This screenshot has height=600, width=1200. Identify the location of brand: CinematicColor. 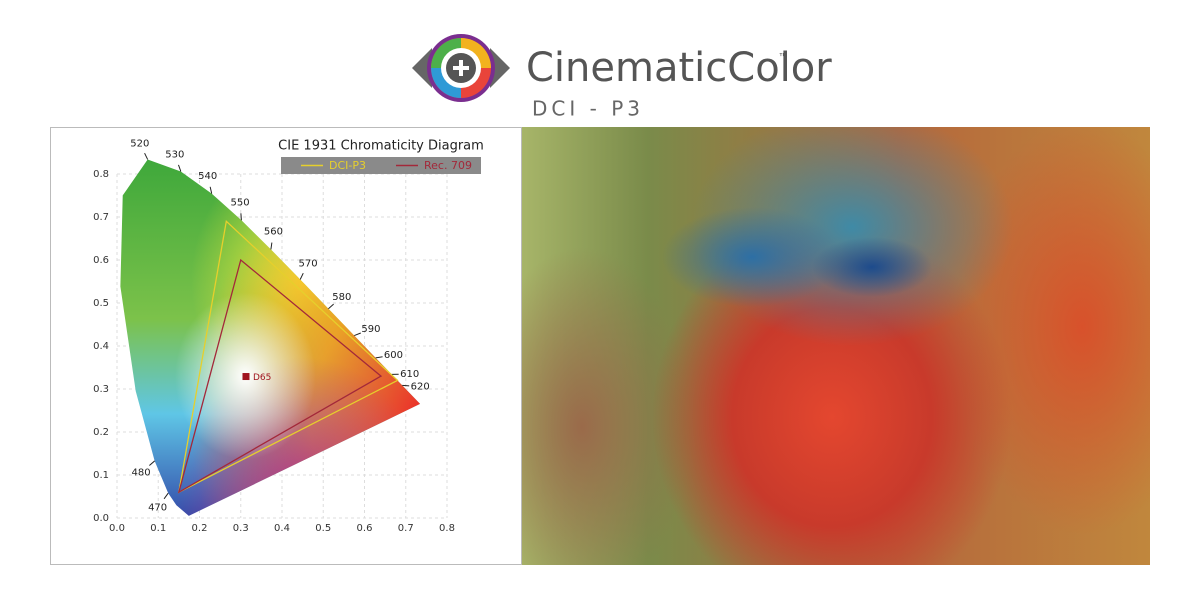
(679, 68).